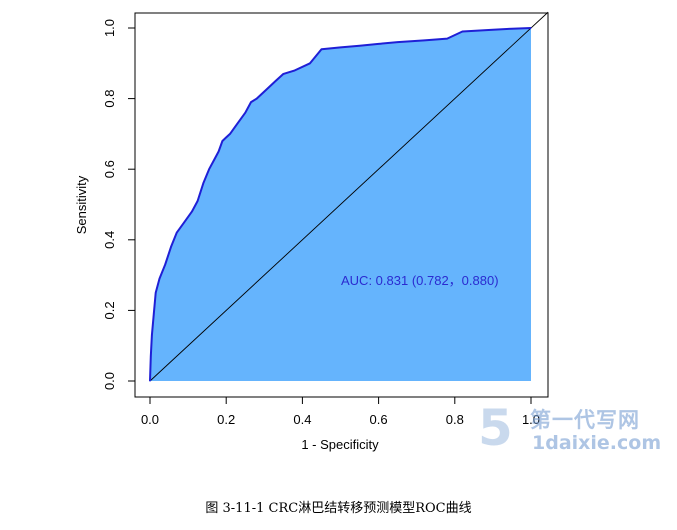 This screenshot has width=677, height=530. I want to click on figure-caption: 图 3-11-1 CRC淋巴结转移预测模型ROC曲线, so click(338, 508).